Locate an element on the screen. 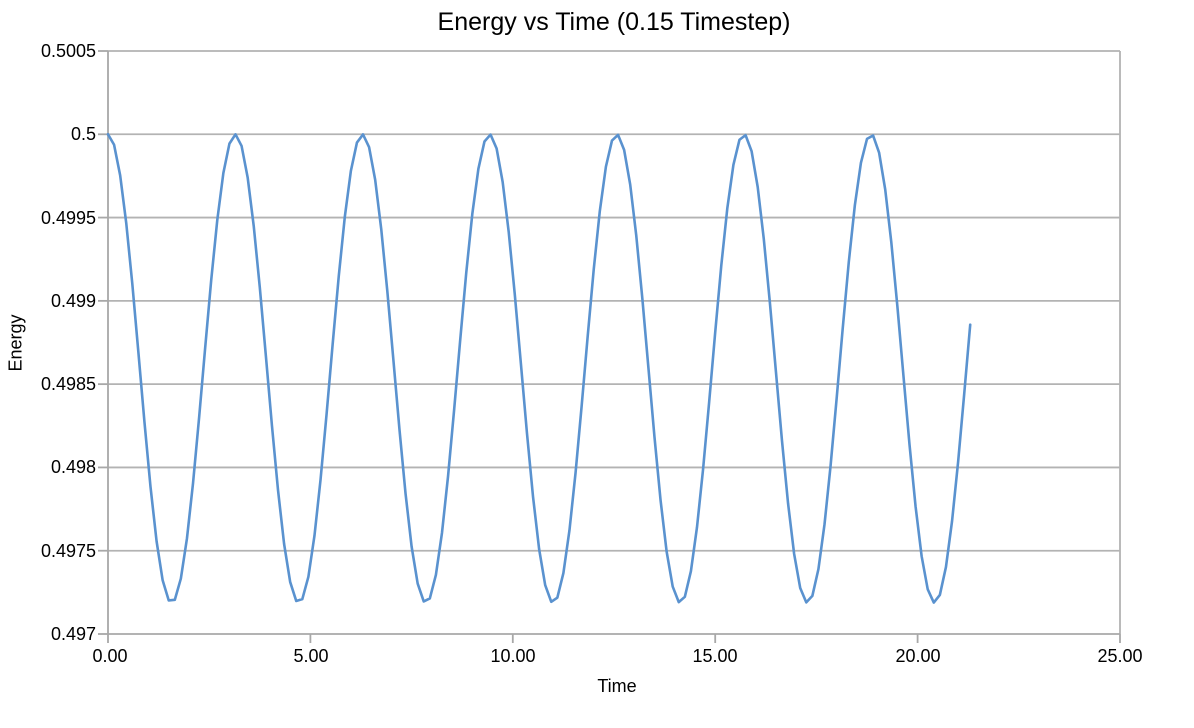 The width and height of the screenshot is (1194, 728). y-axis-title: Energy is located at coordinates (15, 343).